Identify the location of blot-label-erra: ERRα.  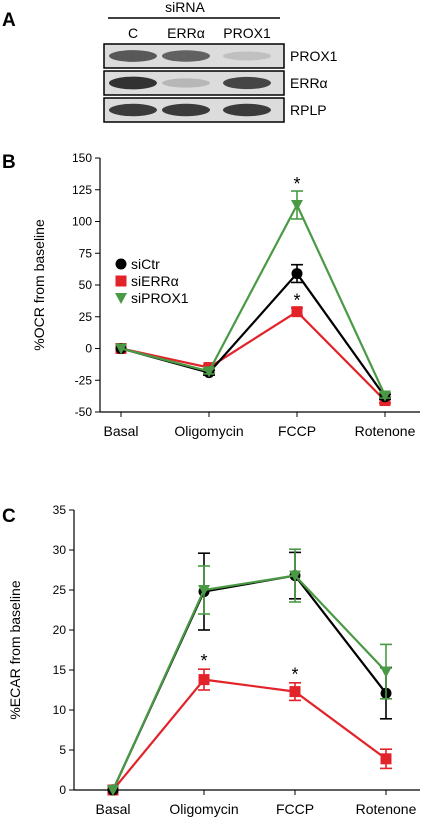
(309, 83).